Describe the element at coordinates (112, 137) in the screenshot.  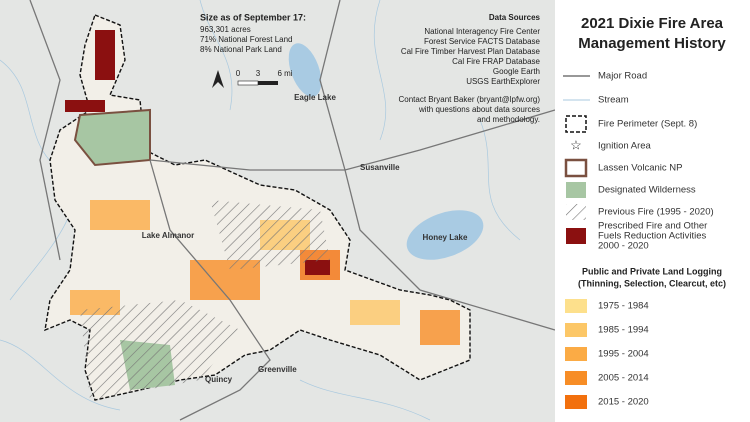
I see `lassen-np` at that location.